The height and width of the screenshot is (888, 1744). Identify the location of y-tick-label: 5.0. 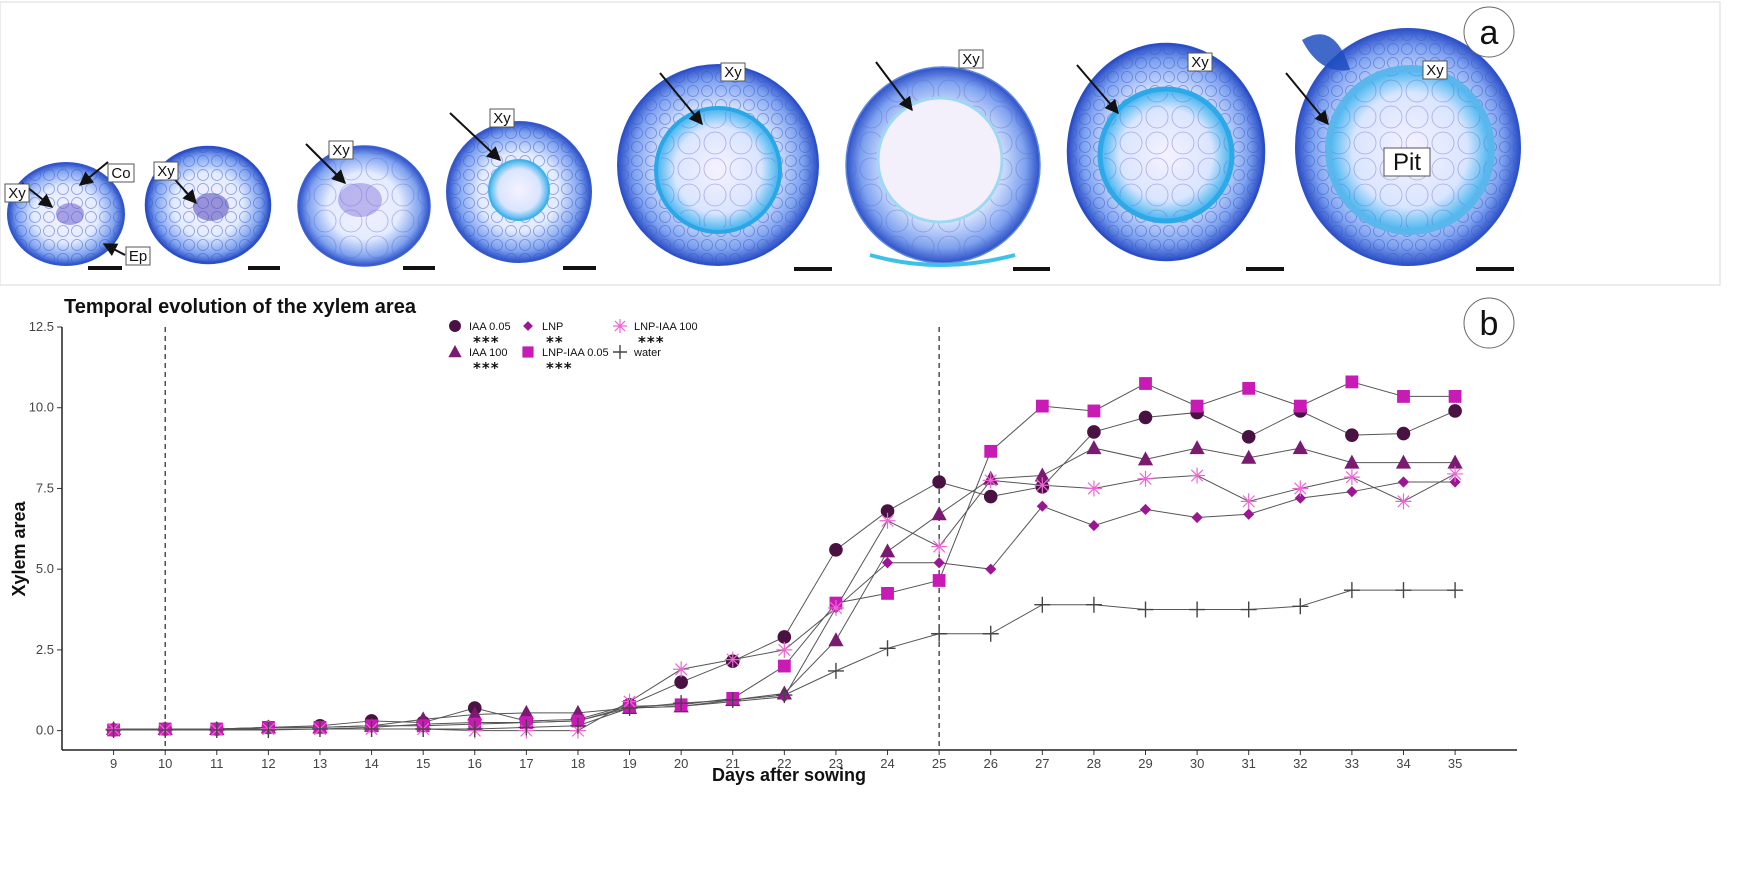
(45, 568).